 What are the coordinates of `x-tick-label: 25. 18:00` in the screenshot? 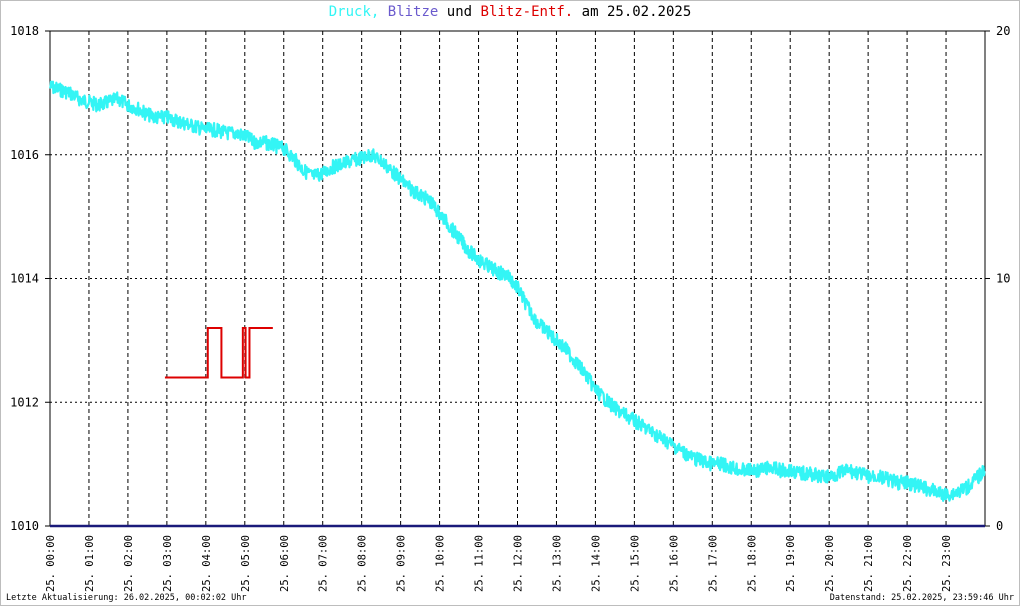 It's located at (752, 563).